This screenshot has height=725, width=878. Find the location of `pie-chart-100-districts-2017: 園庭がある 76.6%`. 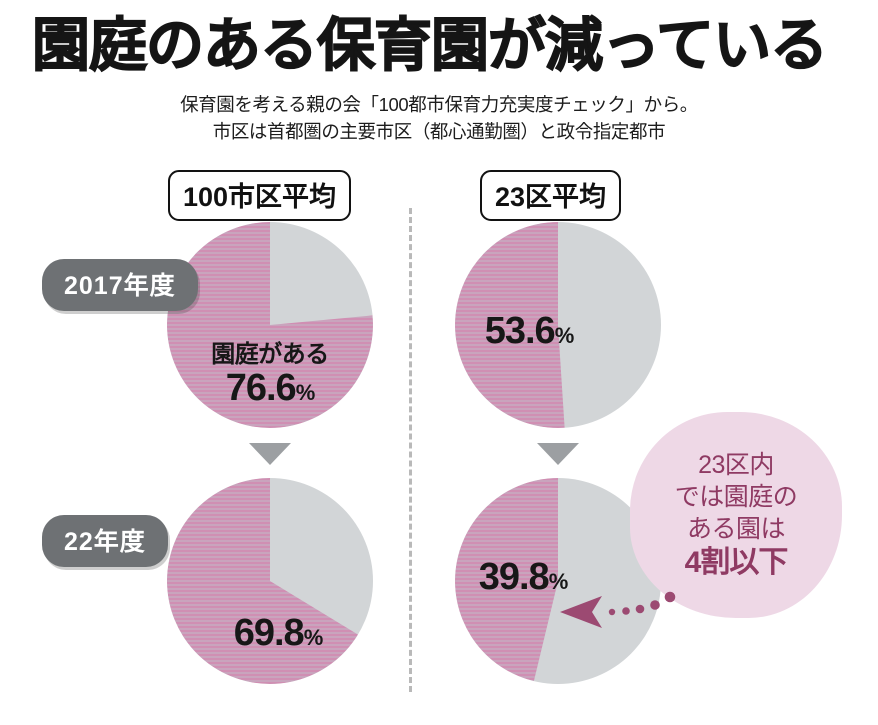

pie-chart-100-districts-2017: 園庭がある 76.6% is located at coordinates (270, 325).